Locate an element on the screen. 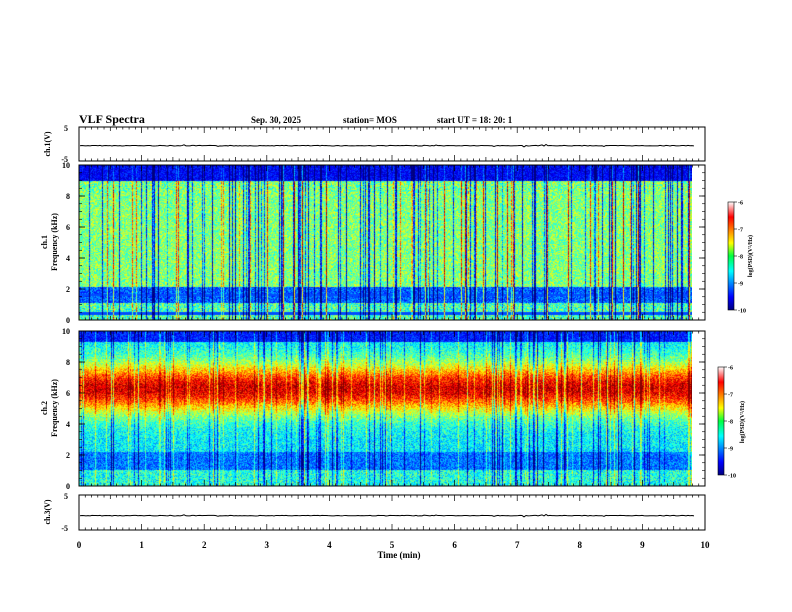 The image size is (792, 612). time-tick-label: 3 is located at coordinates (267, 545).